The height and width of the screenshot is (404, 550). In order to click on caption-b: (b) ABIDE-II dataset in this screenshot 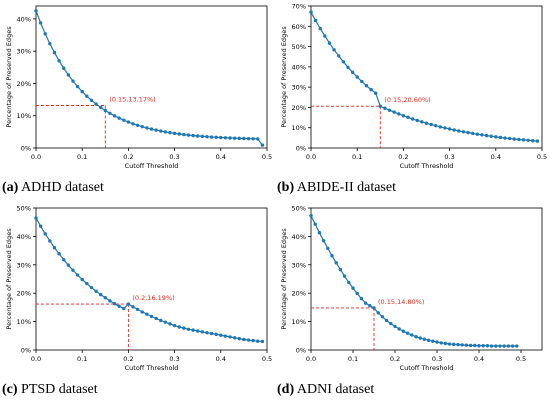, I will do `click(336, 188)`.